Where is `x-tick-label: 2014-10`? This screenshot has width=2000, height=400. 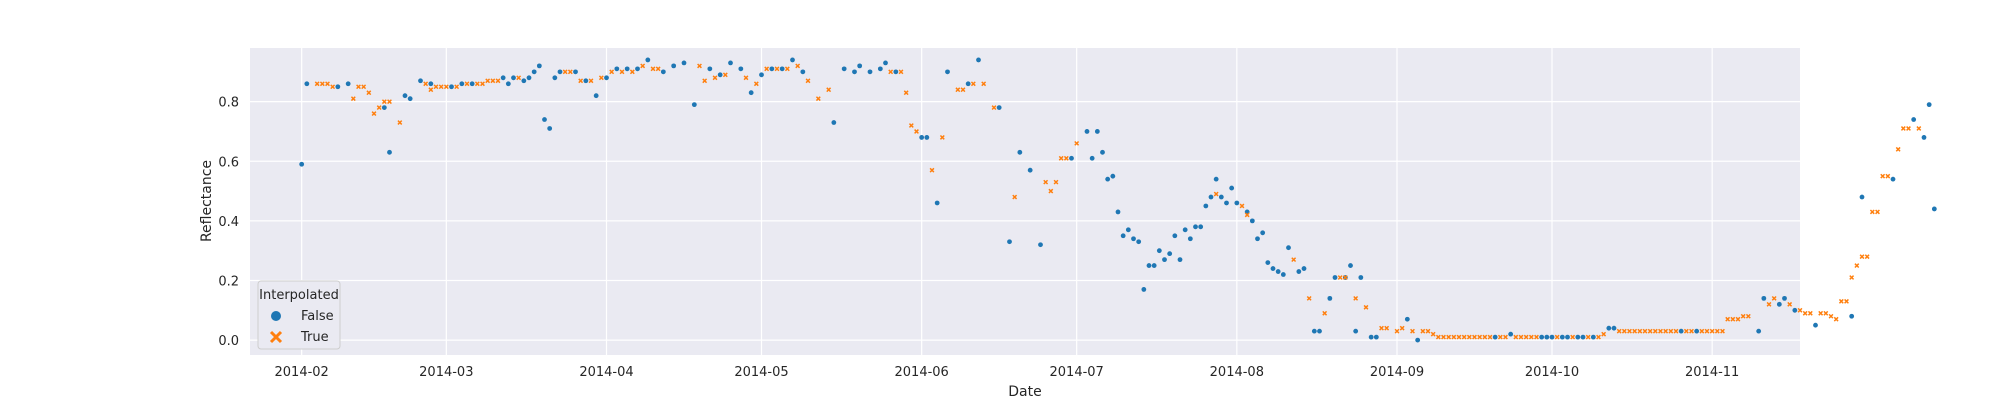 x-tick-label: 2014-10 is located at coordinates (1552, 372).